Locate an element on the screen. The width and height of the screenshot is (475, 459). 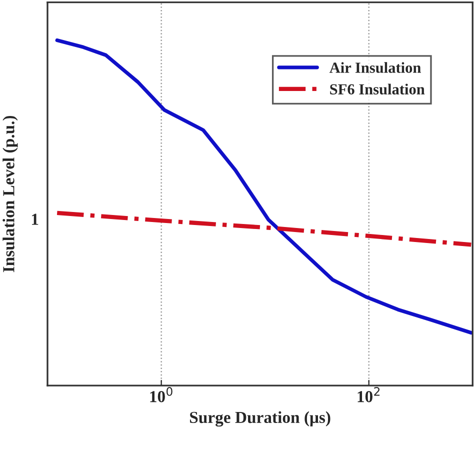
x-tick-label: 10$^{2}$ is located at coordinates (369, 394).